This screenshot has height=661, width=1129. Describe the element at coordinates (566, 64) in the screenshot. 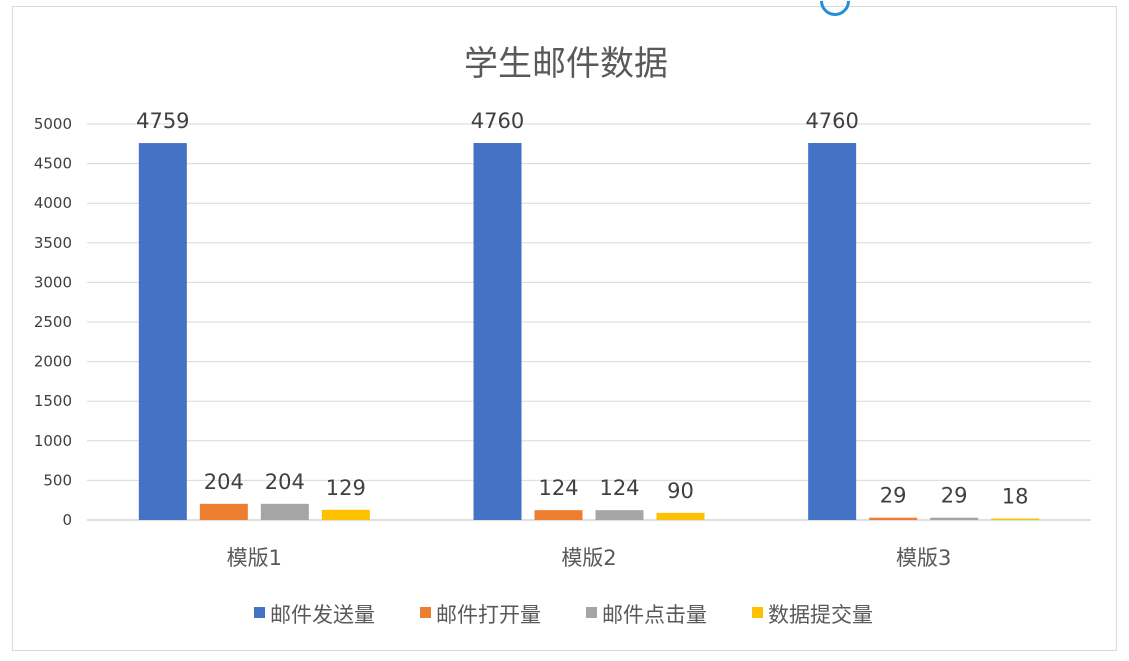

I see `chart-title: 学生邮件数据` at that location.